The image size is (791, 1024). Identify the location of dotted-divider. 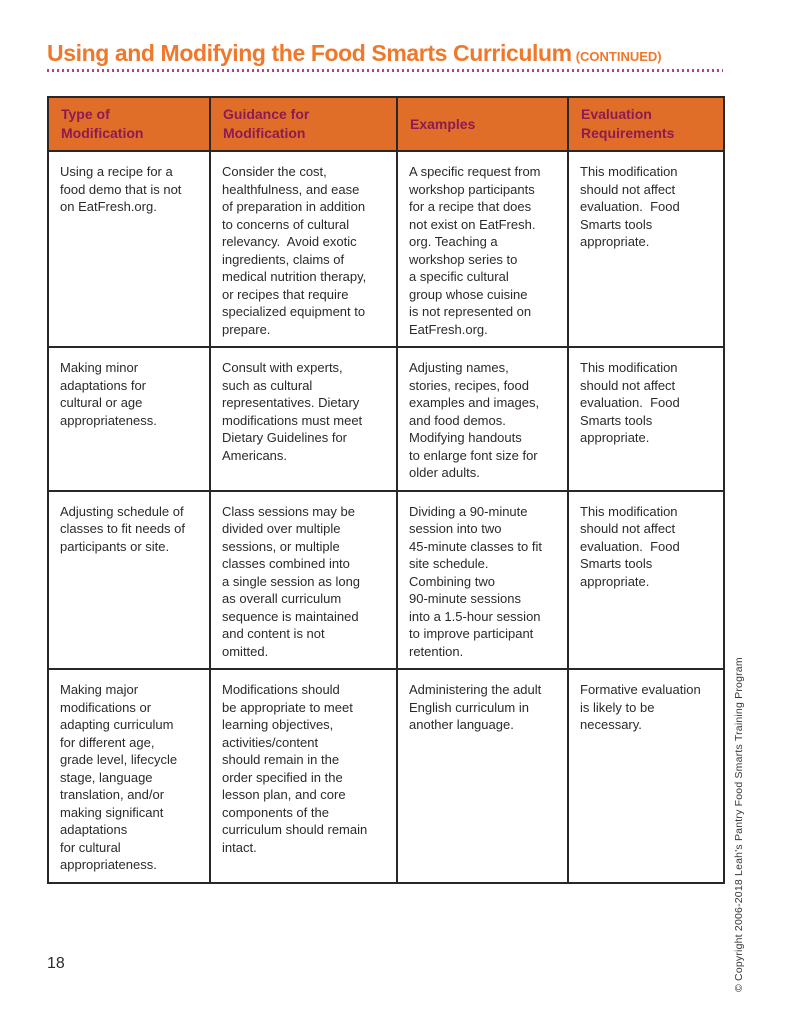
(385, 70).